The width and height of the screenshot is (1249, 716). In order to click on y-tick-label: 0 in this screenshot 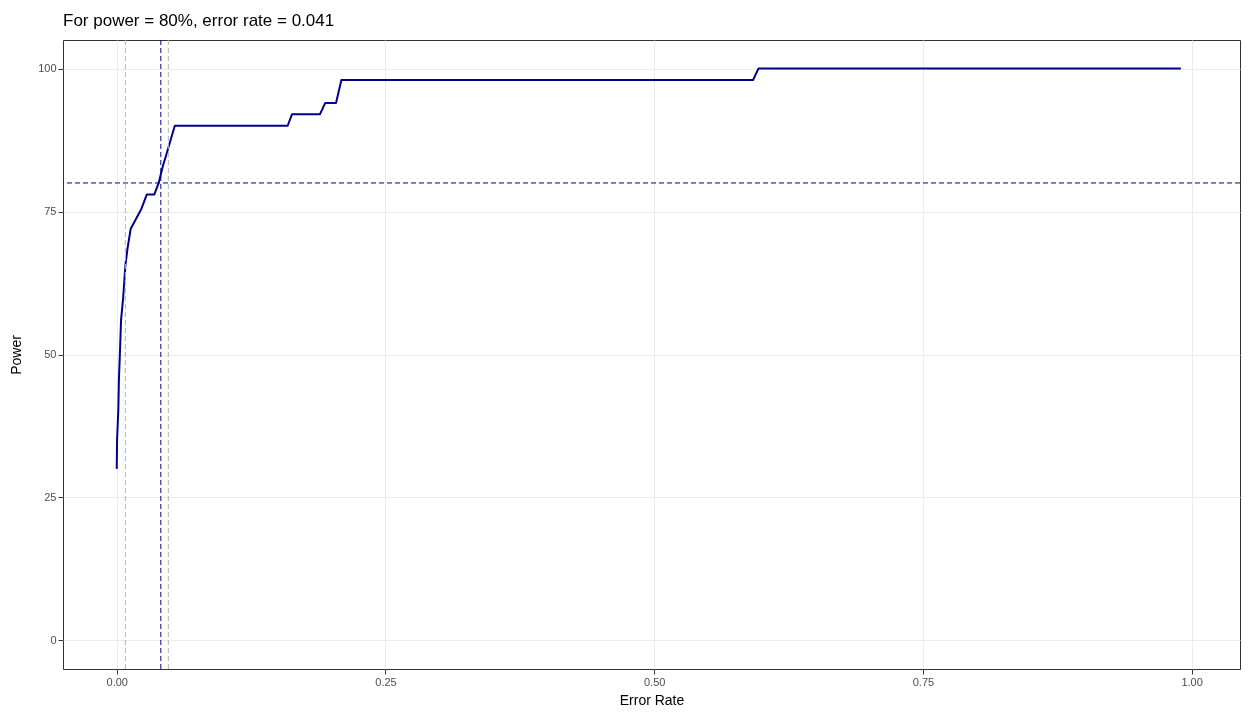, I will do `click(53, 639)`.